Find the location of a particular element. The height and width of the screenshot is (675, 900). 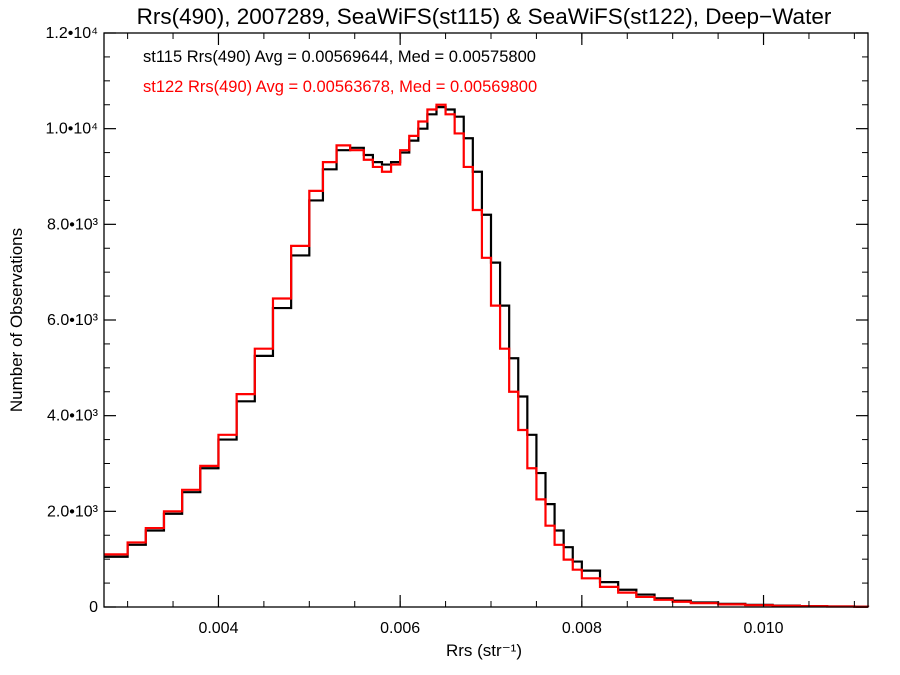

y-tick-label: 6.0•10³ is located at coordinates (73, 320).